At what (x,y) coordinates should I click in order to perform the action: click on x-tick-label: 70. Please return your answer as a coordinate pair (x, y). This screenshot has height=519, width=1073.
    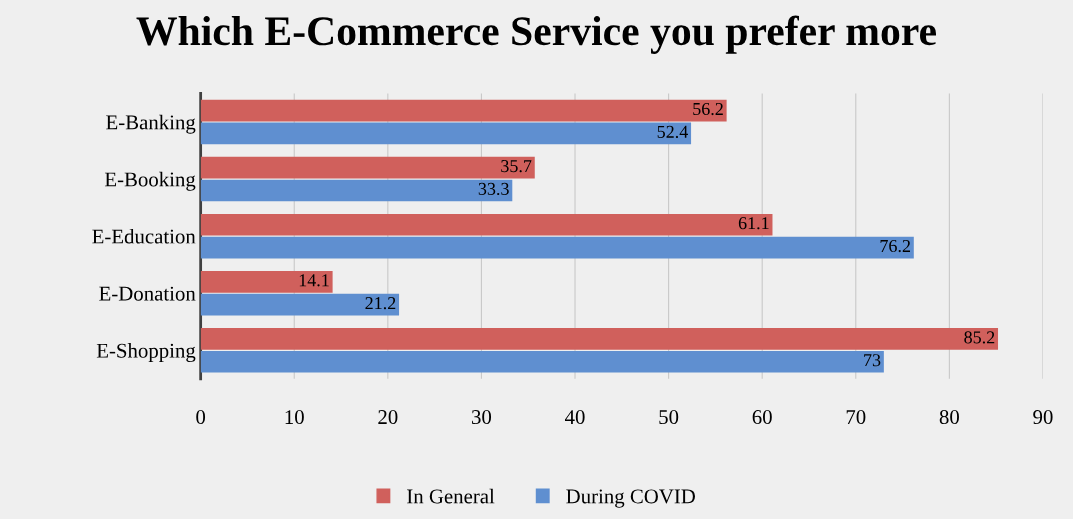
    Looking at the image, I should click on (856, 417).